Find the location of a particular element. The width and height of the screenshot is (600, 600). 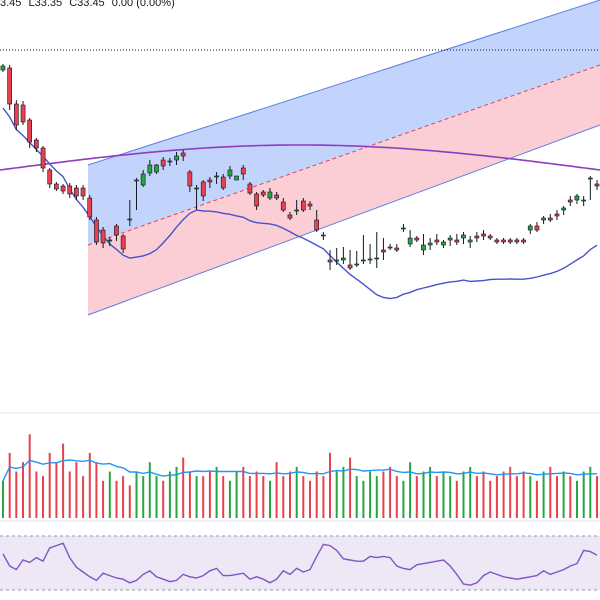

rsi-band is located at coordinates (300, 563).